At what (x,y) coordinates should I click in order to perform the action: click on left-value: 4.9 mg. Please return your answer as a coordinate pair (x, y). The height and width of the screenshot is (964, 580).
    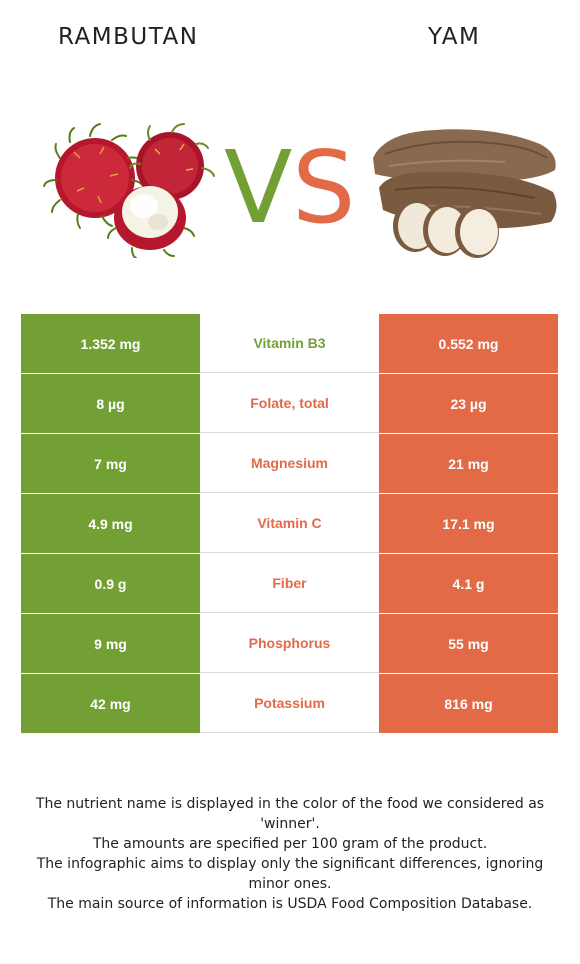
    Looking at the image, I should click on (110, 523).